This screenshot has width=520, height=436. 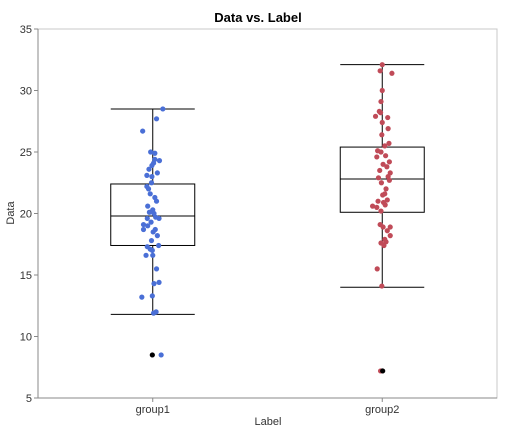 I want to click on chart-title: Data vs. Label, so click(x=257, y=17).